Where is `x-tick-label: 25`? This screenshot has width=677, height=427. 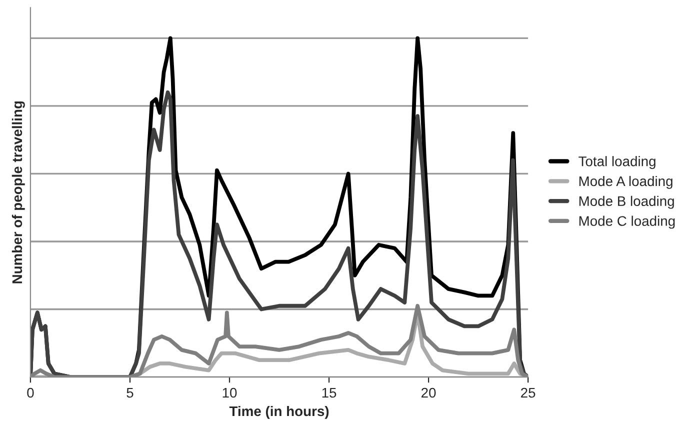 x-tick-label: 25 is located at coordinates (528, 393).